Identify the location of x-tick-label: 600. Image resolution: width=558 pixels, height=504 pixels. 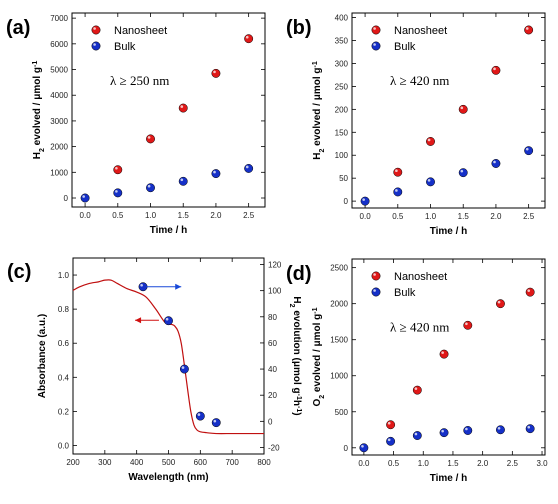
(201, 462).